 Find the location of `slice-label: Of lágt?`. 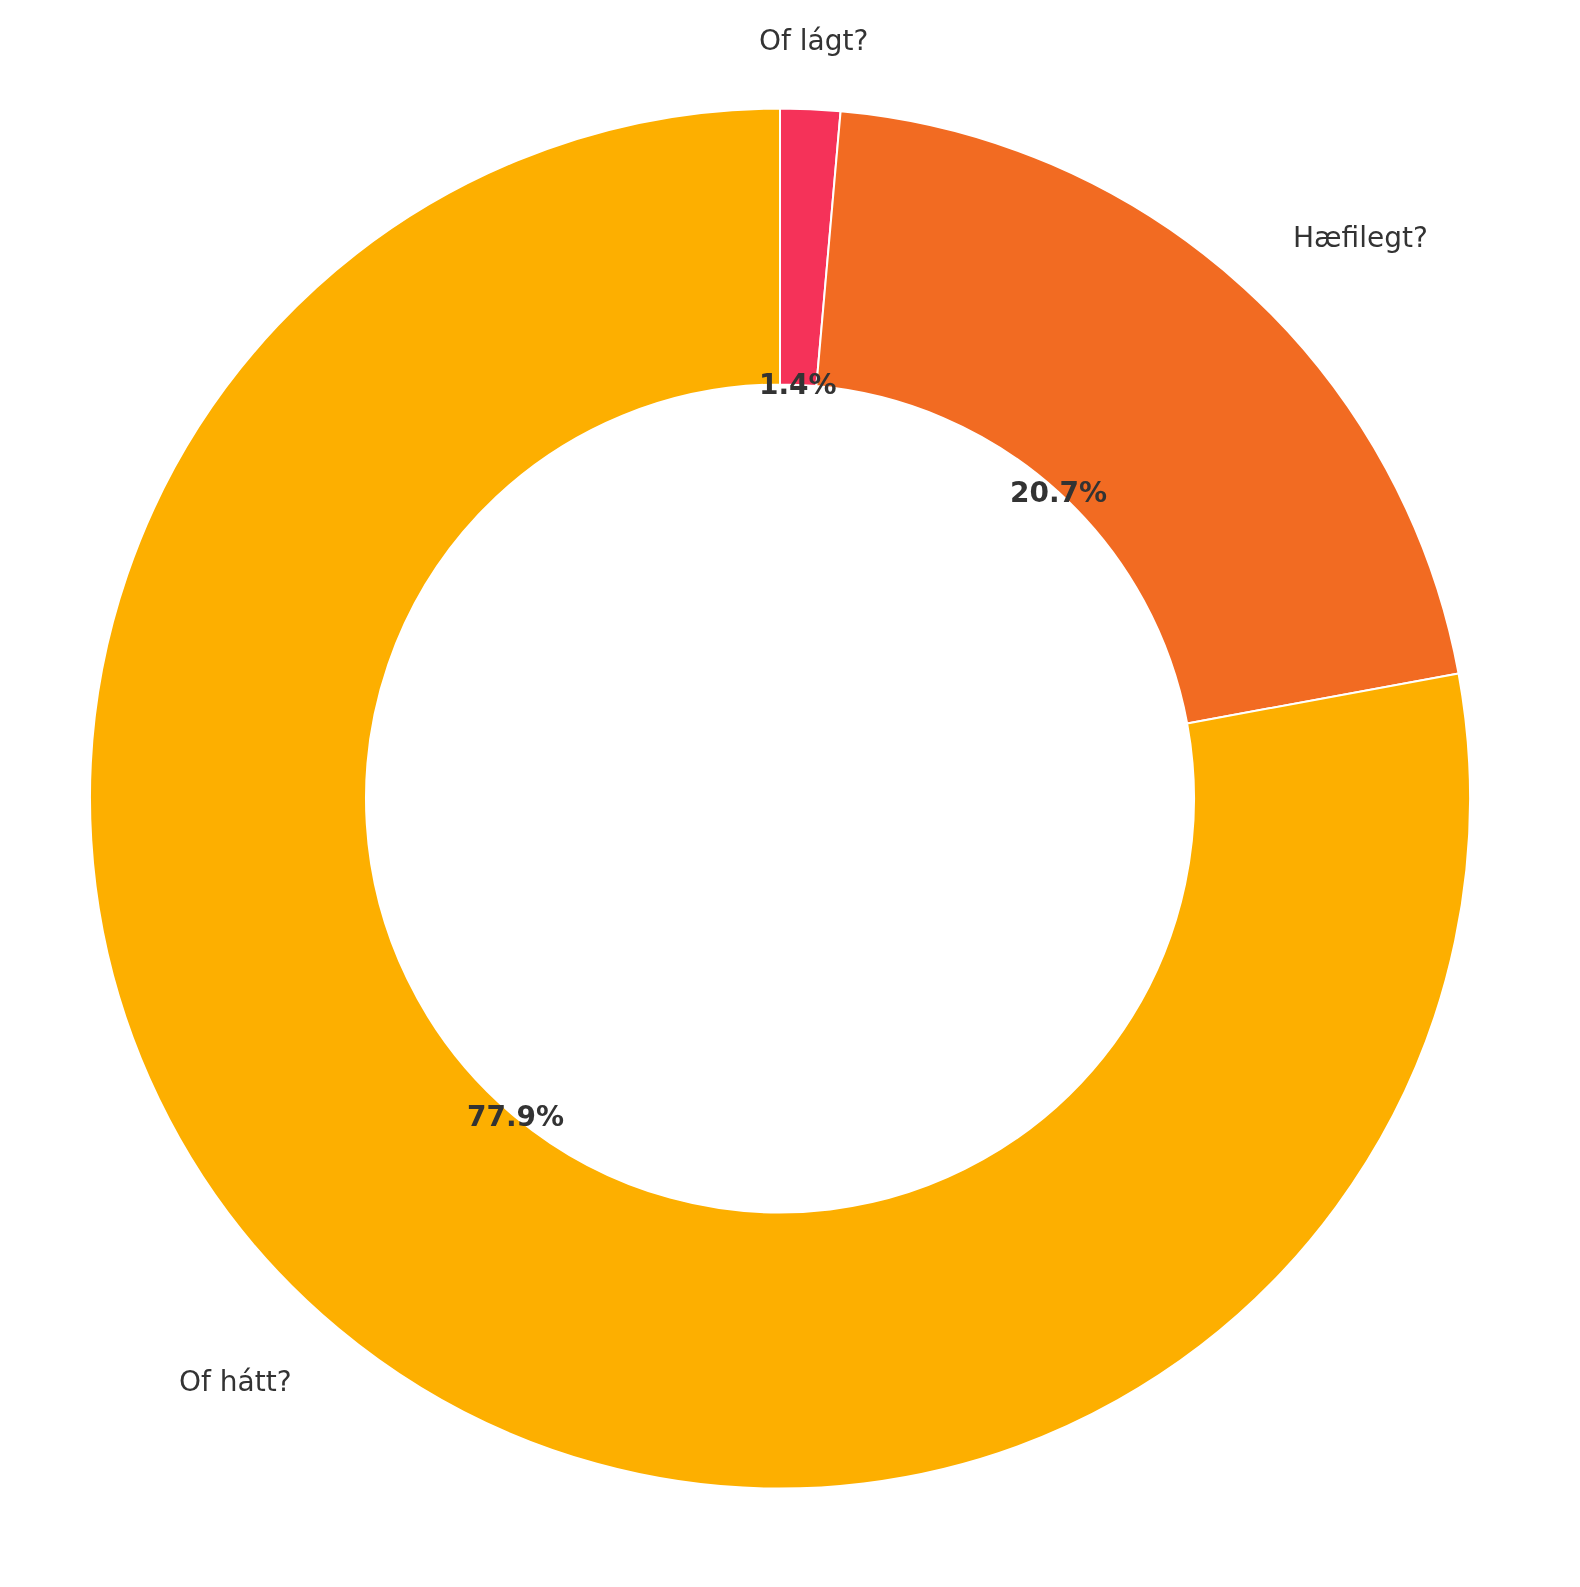

slice-label: Of lágt? is located at coordinates (814, 40).